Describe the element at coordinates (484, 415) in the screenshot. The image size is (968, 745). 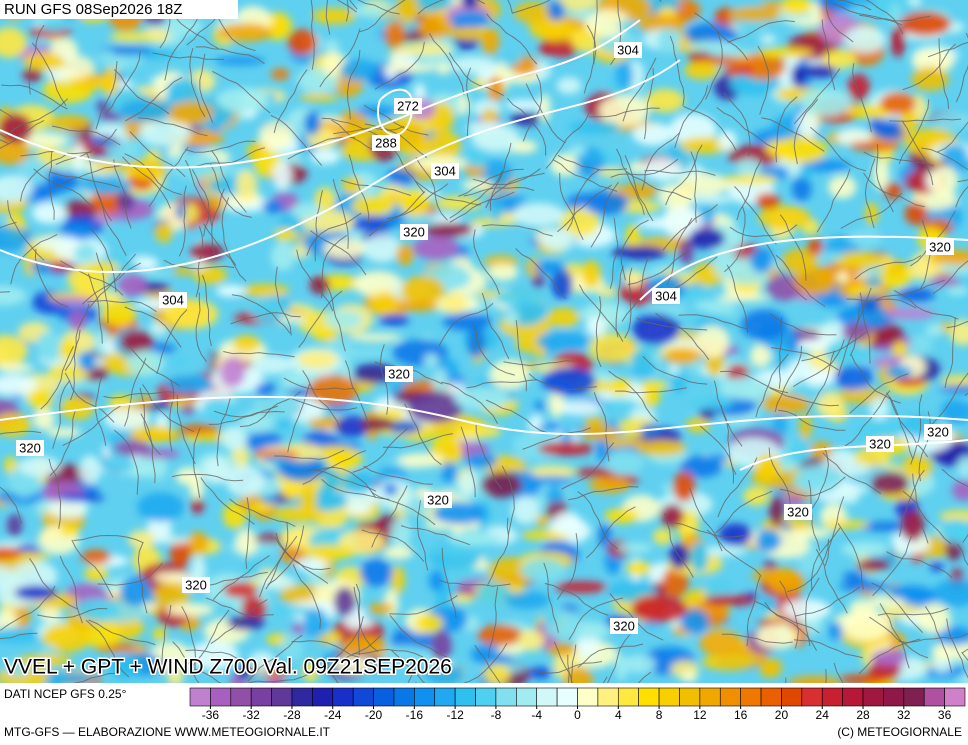
I see `contour-line` at that location.